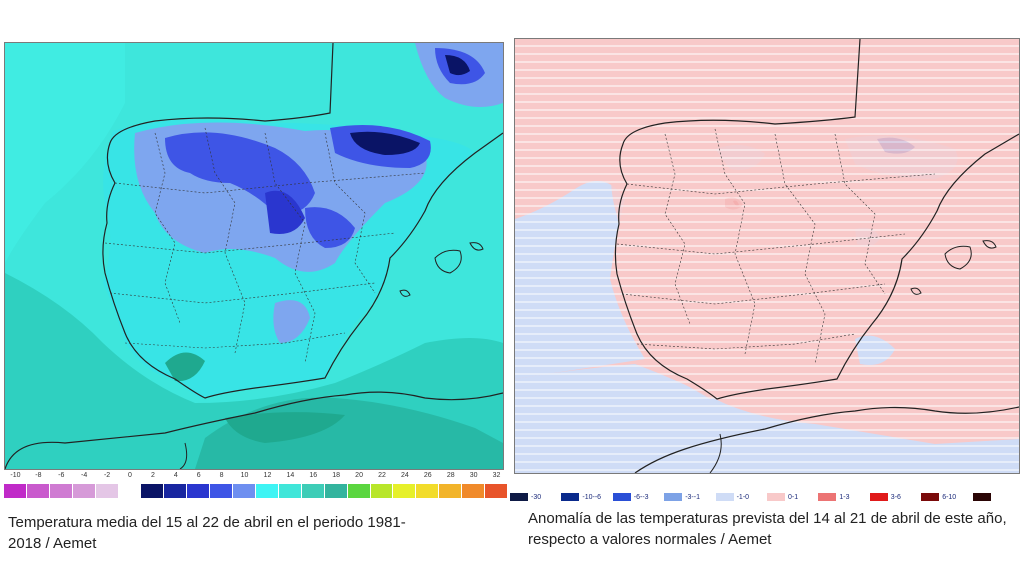 This screenshot has width=1024, height=576. Describe the element at coordinates (692, 497) in the screenshot. I see `legend-label: -3--1` at that location.